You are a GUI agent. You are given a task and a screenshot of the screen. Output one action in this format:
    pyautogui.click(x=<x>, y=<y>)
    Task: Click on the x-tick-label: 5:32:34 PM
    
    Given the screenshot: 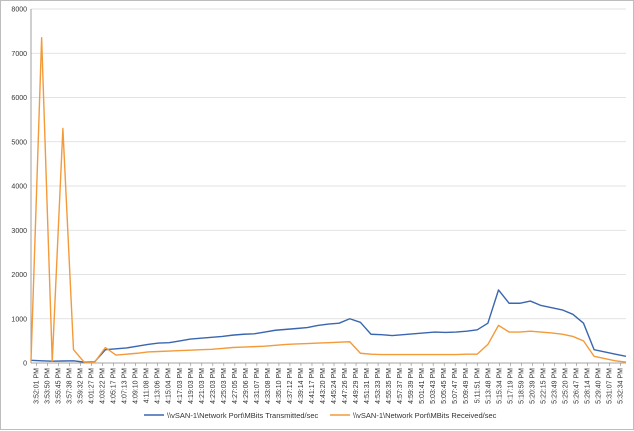 What is the action you would take?
    pyautogui.click(x=620, y=386)
    